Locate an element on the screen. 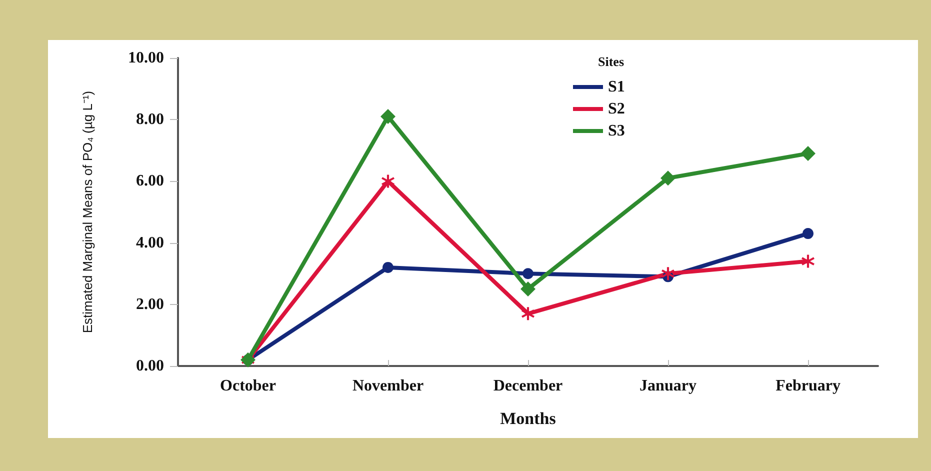  y-tick-label: 8.00 is located at coordinates (150, 119).